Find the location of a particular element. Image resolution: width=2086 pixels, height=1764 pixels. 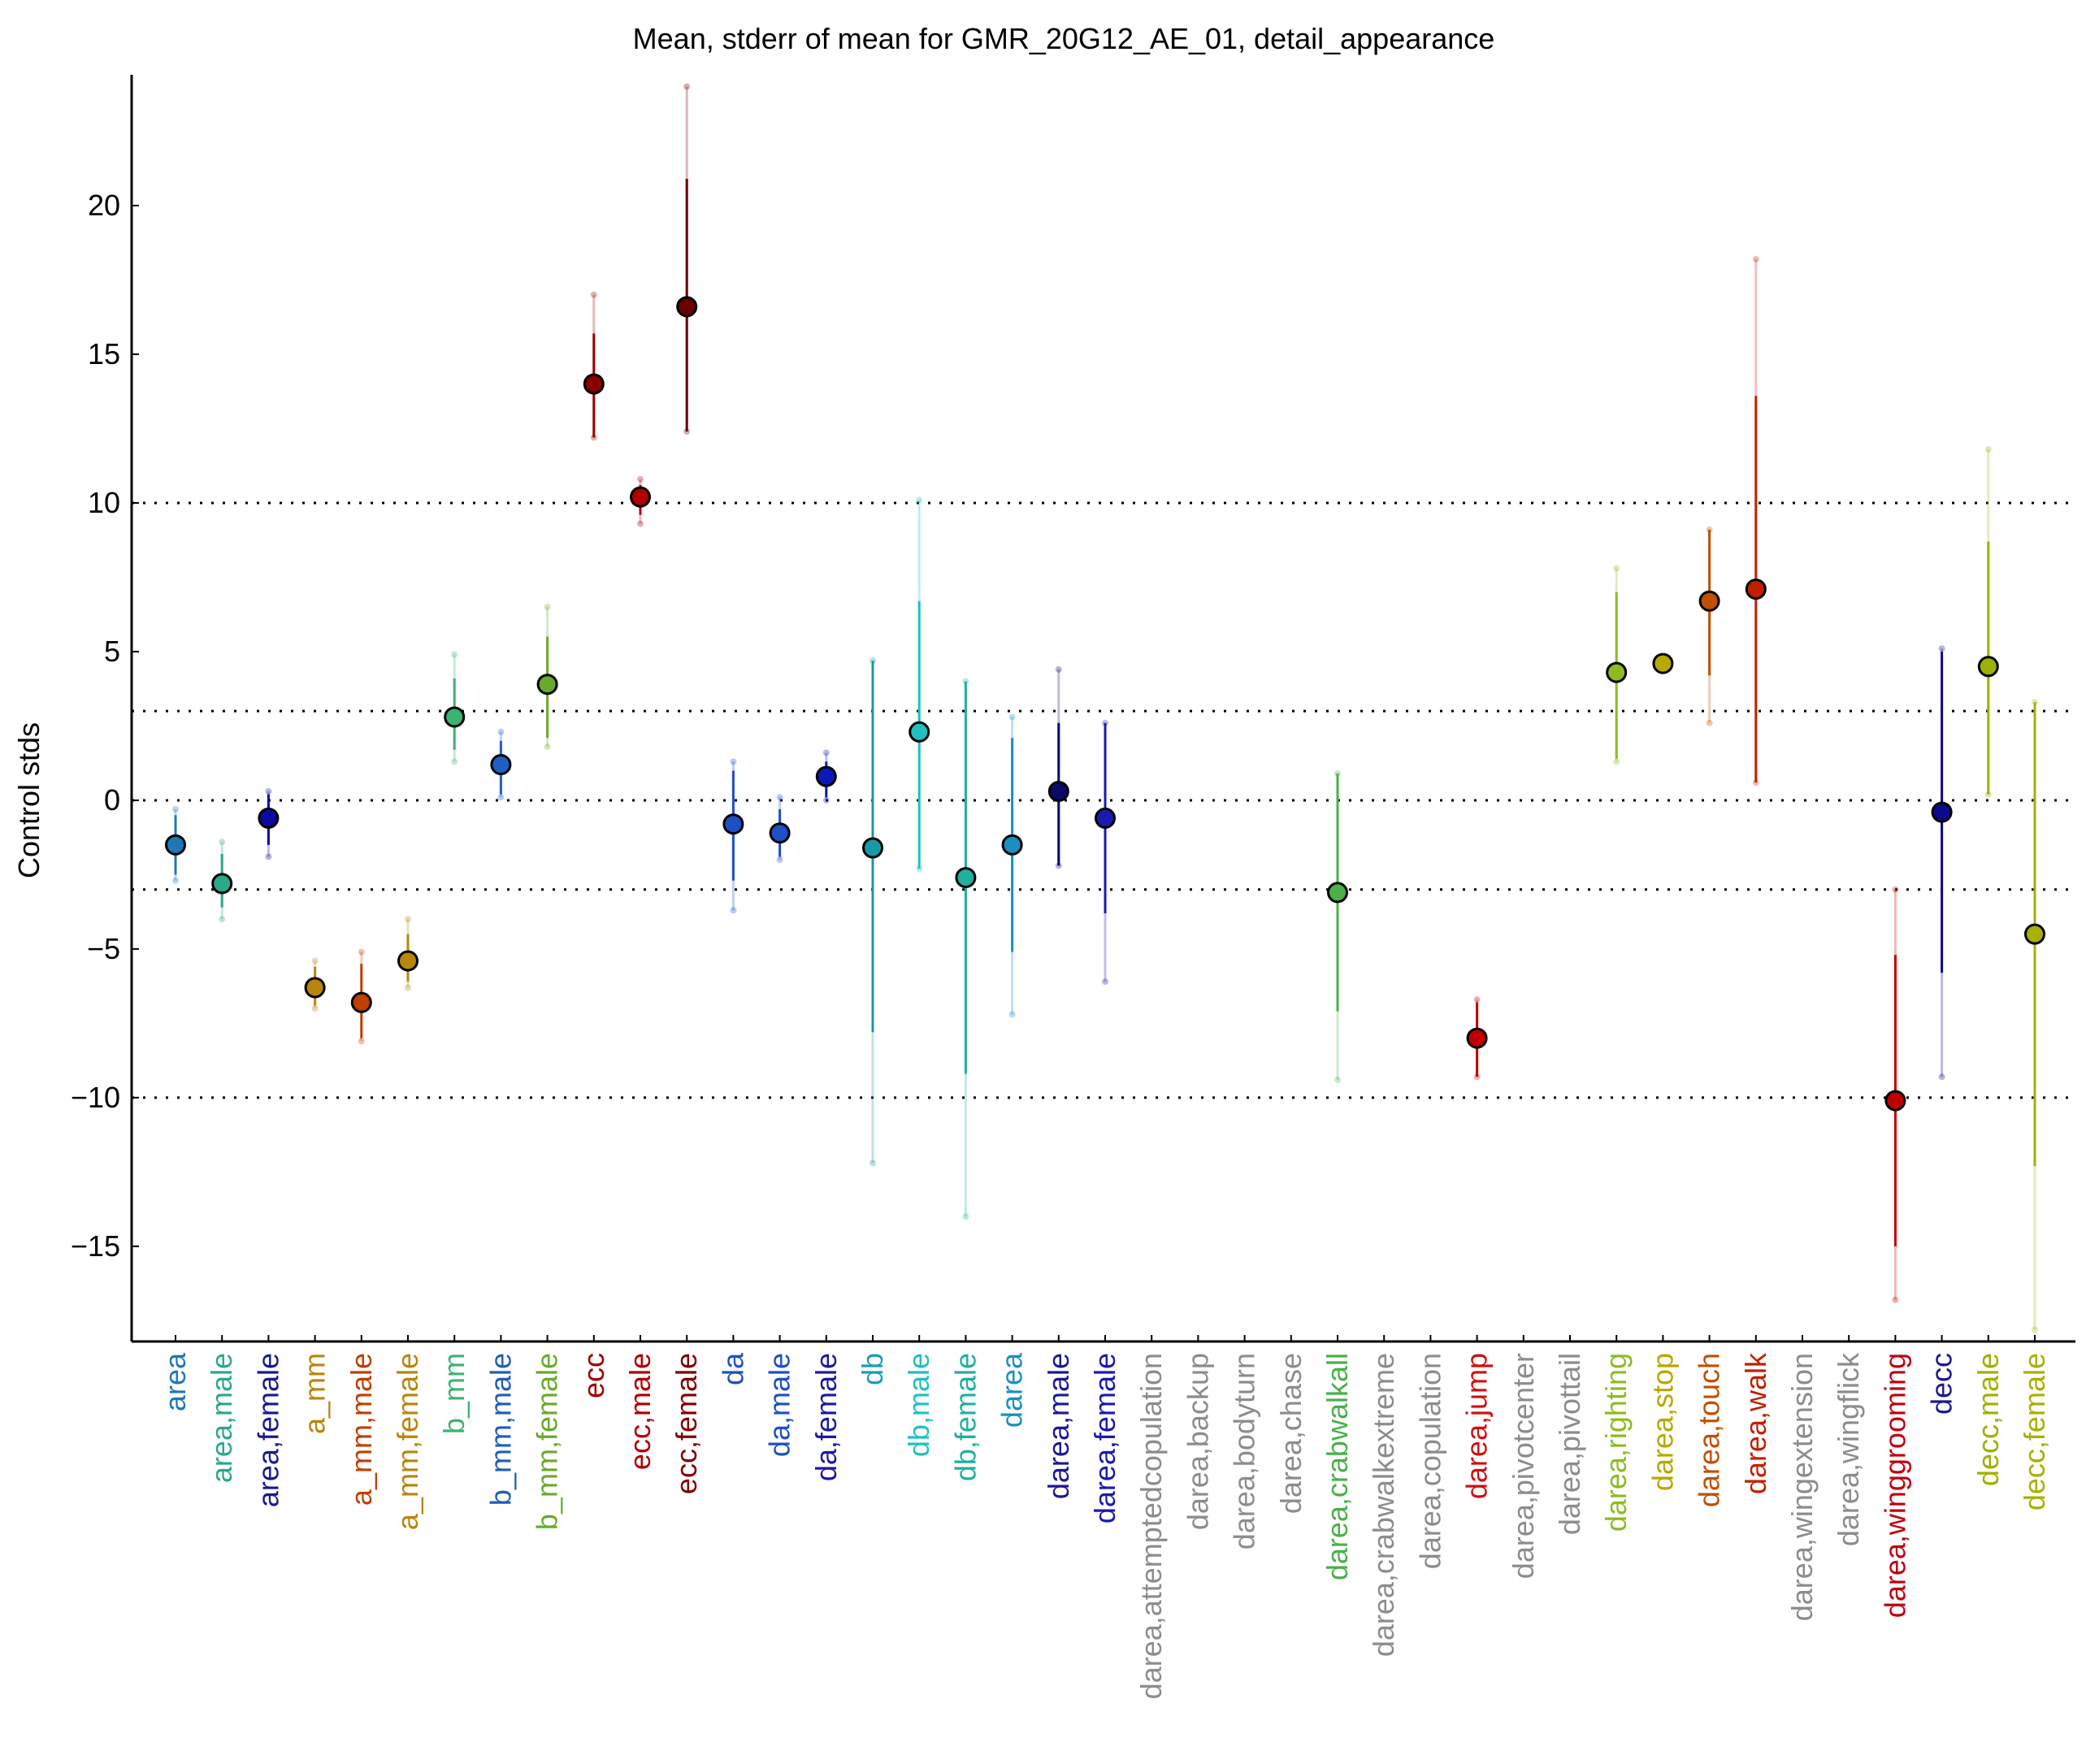

x-tick-label: darea is located at coordinates (1012, 1390).